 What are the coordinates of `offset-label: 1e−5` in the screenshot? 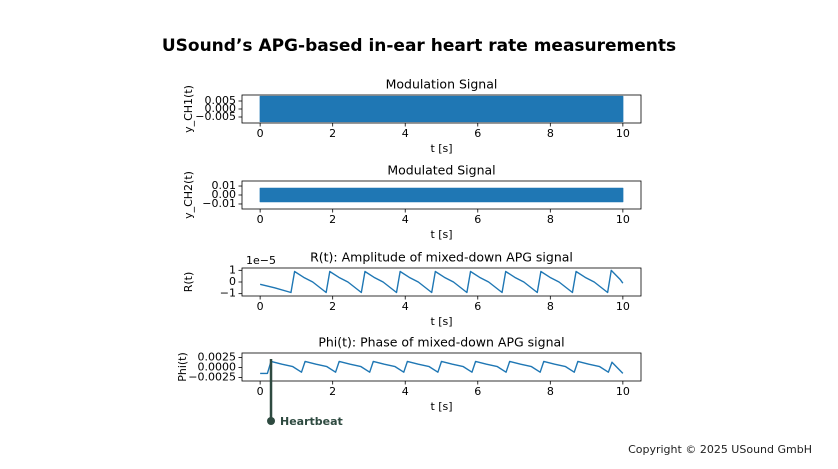 It's located at (261, 260).